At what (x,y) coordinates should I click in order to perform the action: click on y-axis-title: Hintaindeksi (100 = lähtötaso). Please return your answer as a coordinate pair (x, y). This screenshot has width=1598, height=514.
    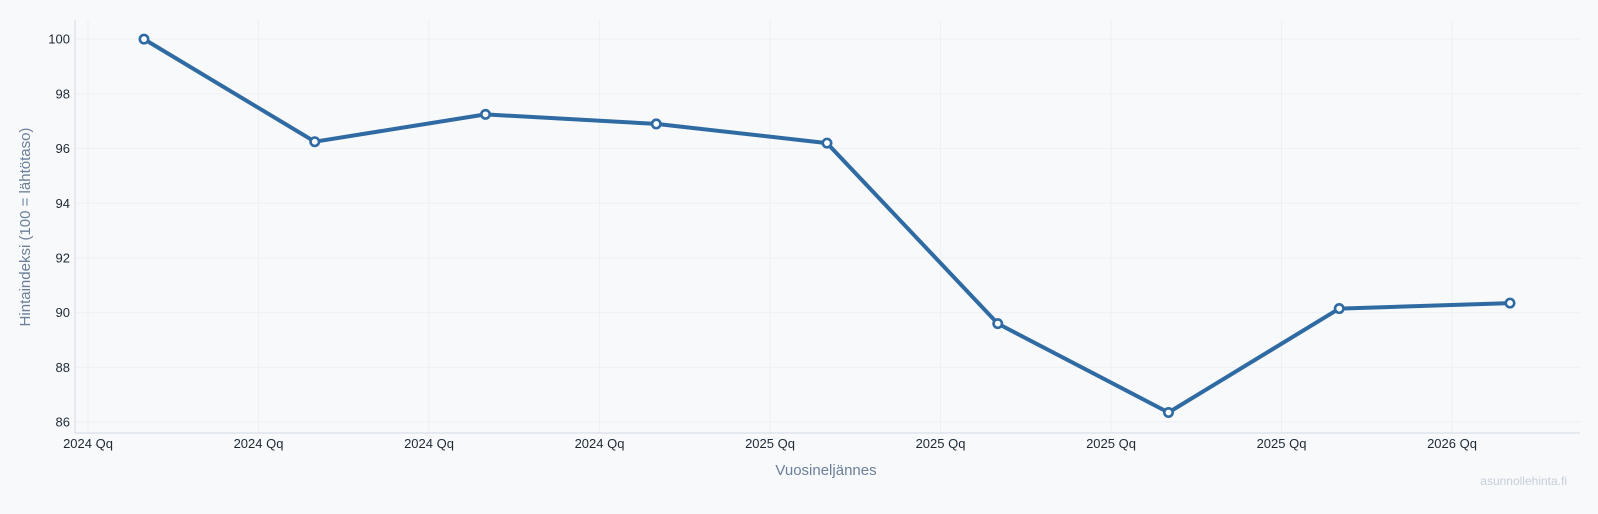
    Looking at the image, I should click on (25, 227).